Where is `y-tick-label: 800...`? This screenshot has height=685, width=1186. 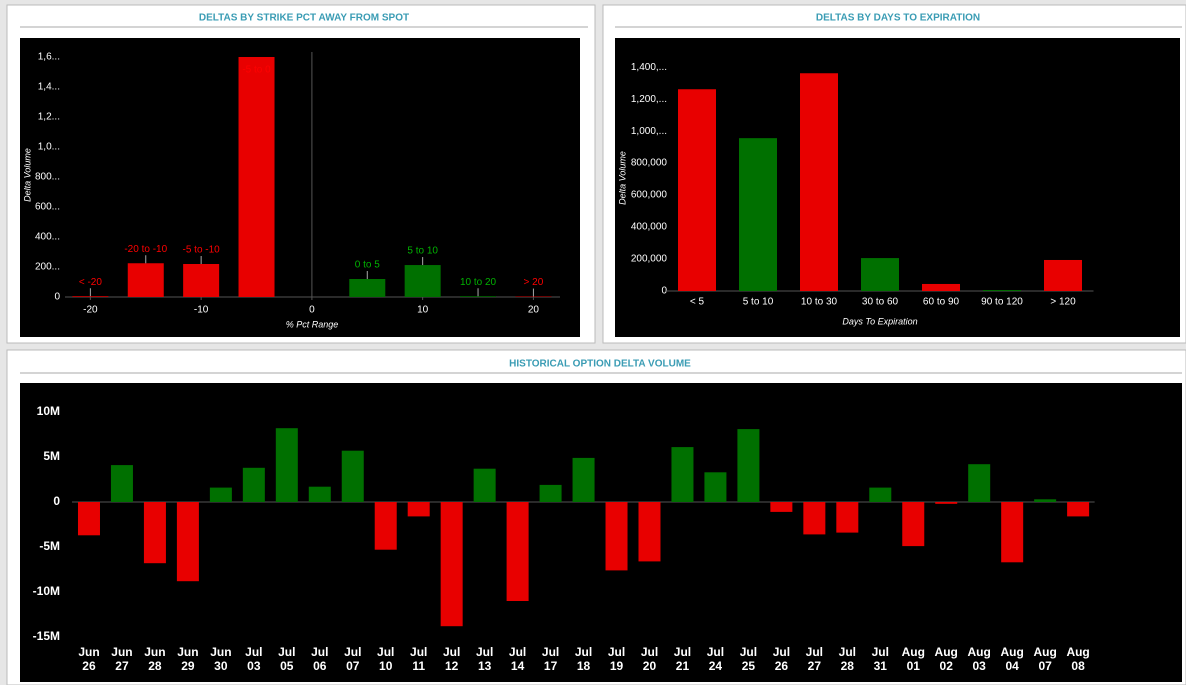
y-tick-label: 800... is located at coordinates (47, 177).